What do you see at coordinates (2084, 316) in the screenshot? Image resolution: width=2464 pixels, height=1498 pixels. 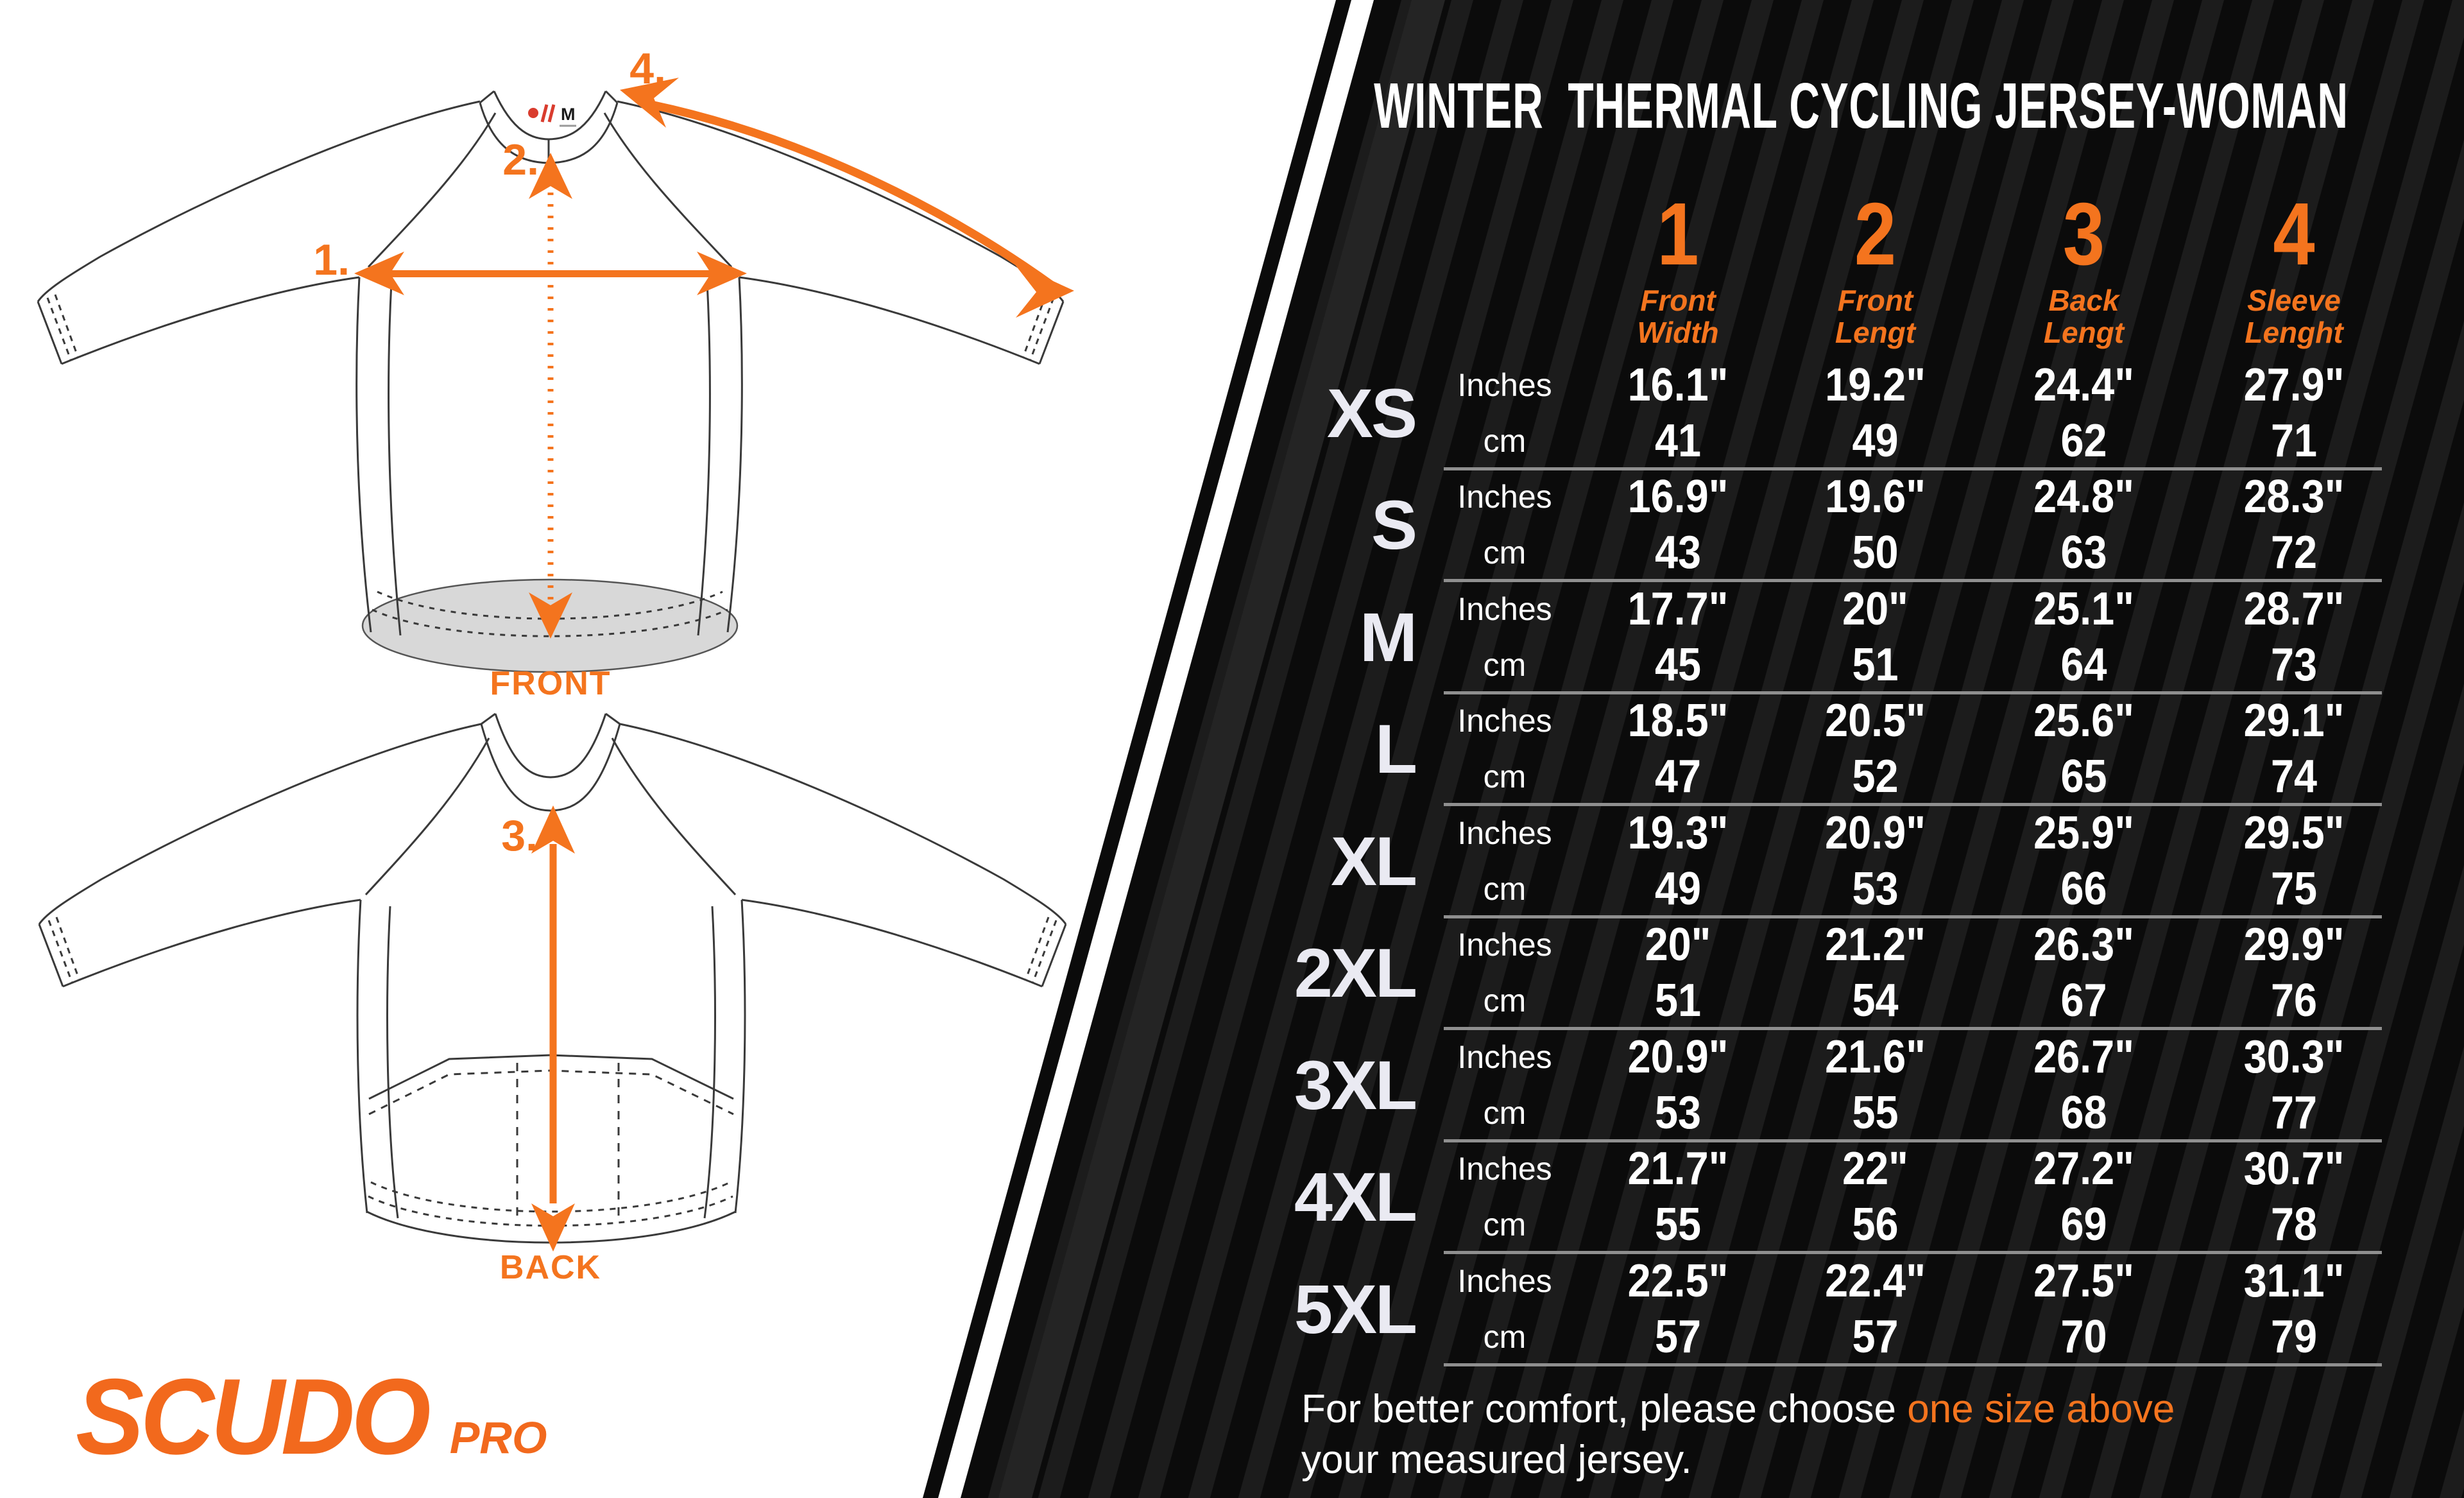 I see `column-label-3: Back Lengt` at bounding box center [2084, 316].